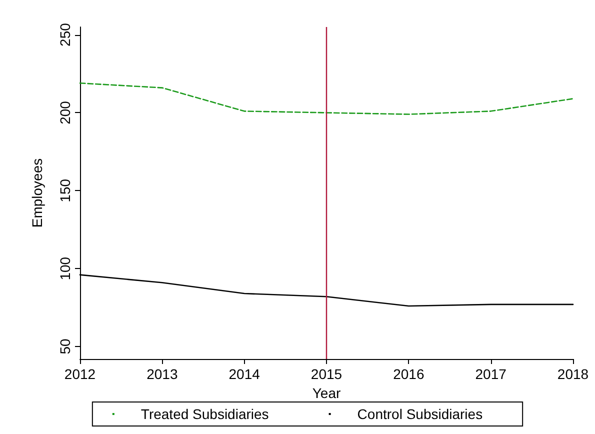  Describe the element at coordinates (326, 374) in the screenshot. I see `x-tick-label: 2015` at that location.